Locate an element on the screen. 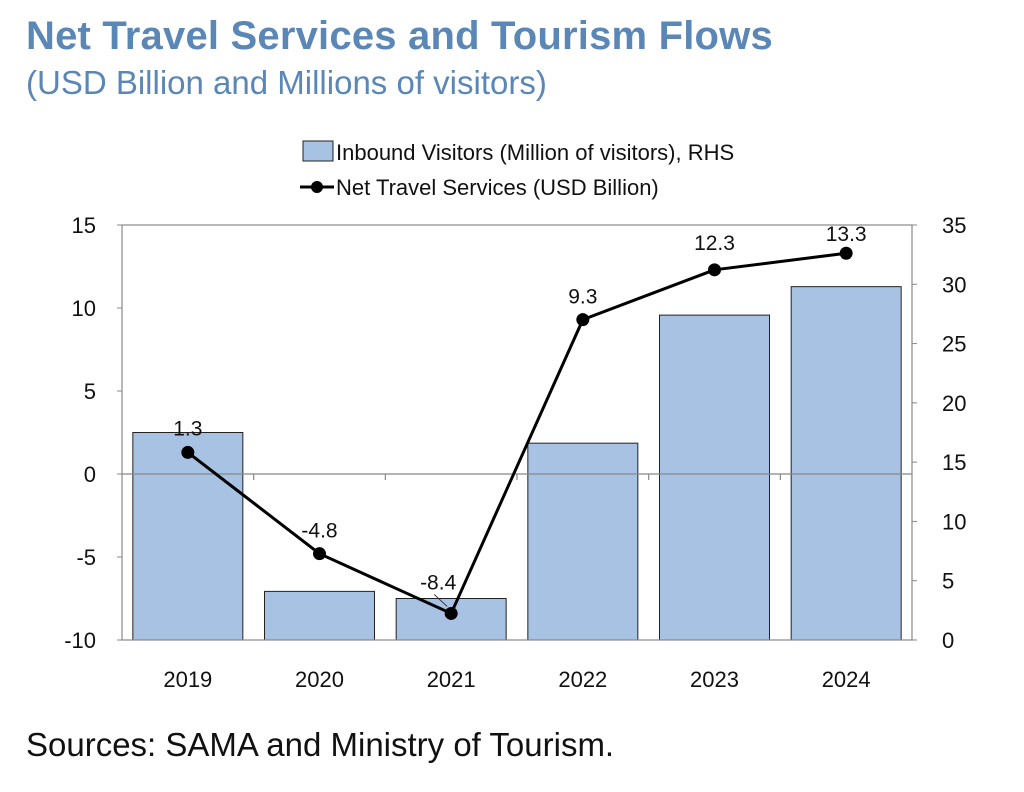 This screenshot has height=792, width=1024. right-tick-label: 15 is located at coordinates (954, 462).